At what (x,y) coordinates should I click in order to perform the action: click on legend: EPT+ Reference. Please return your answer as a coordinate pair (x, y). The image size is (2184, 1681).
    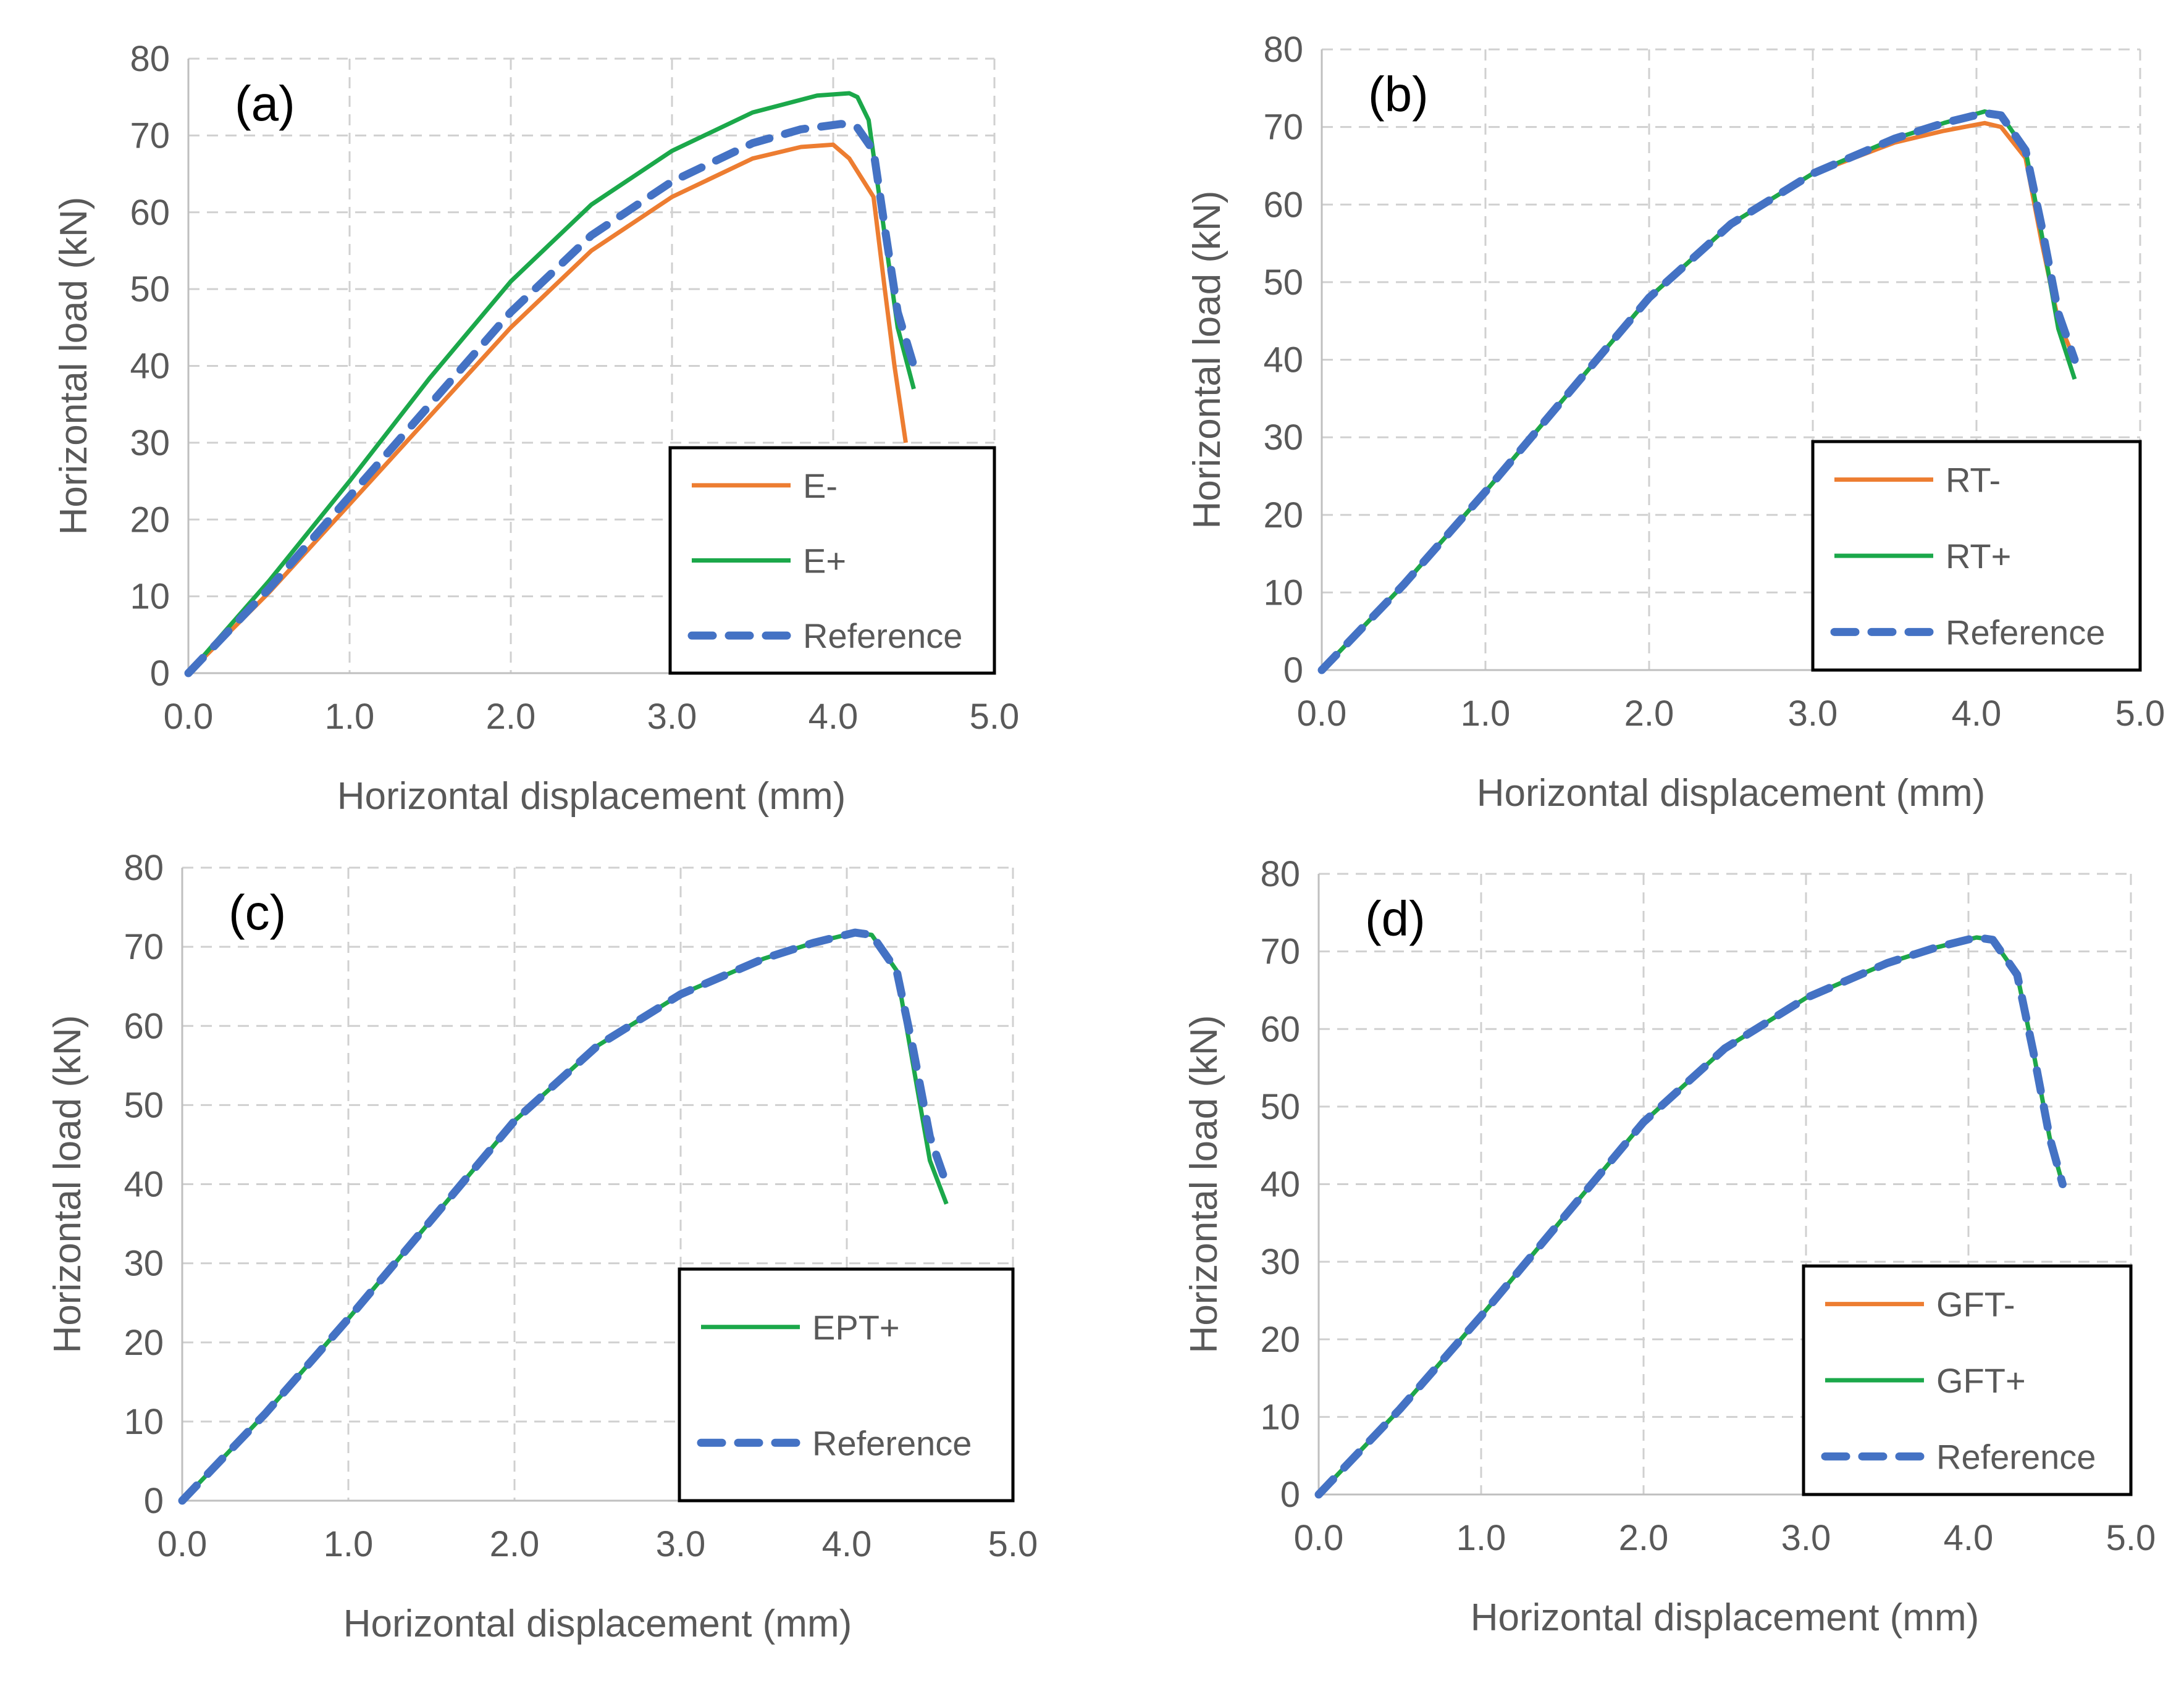
    Looking at the image, I should click on (847, 1385).